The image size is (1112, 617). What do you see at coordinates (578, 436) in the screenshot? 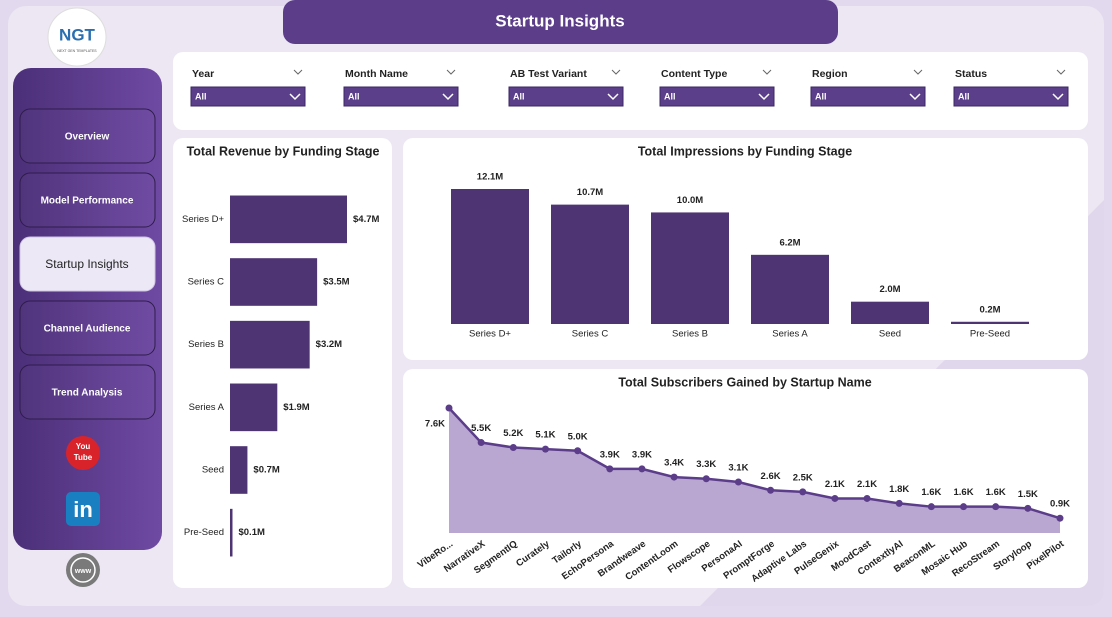
I see `value-label: 5.0K` at bounding box center [578, 436].